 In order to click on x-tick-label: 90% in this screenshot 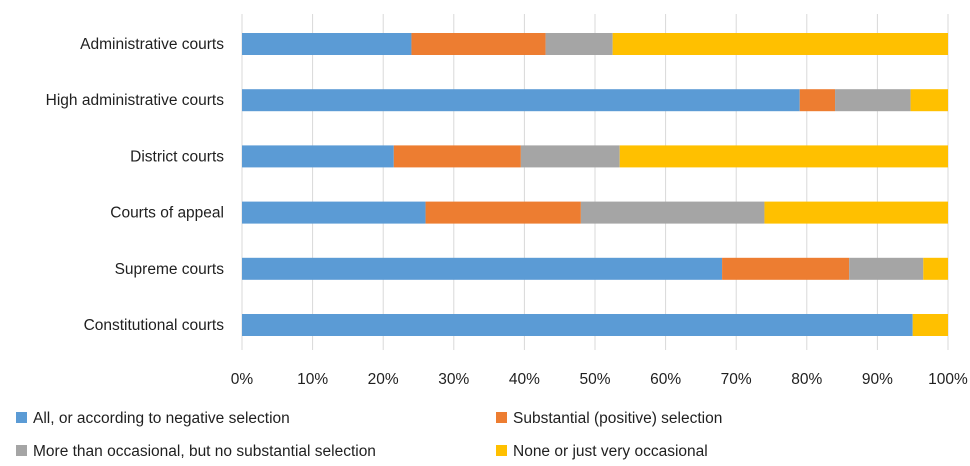, I will do `click(877, 379)`.